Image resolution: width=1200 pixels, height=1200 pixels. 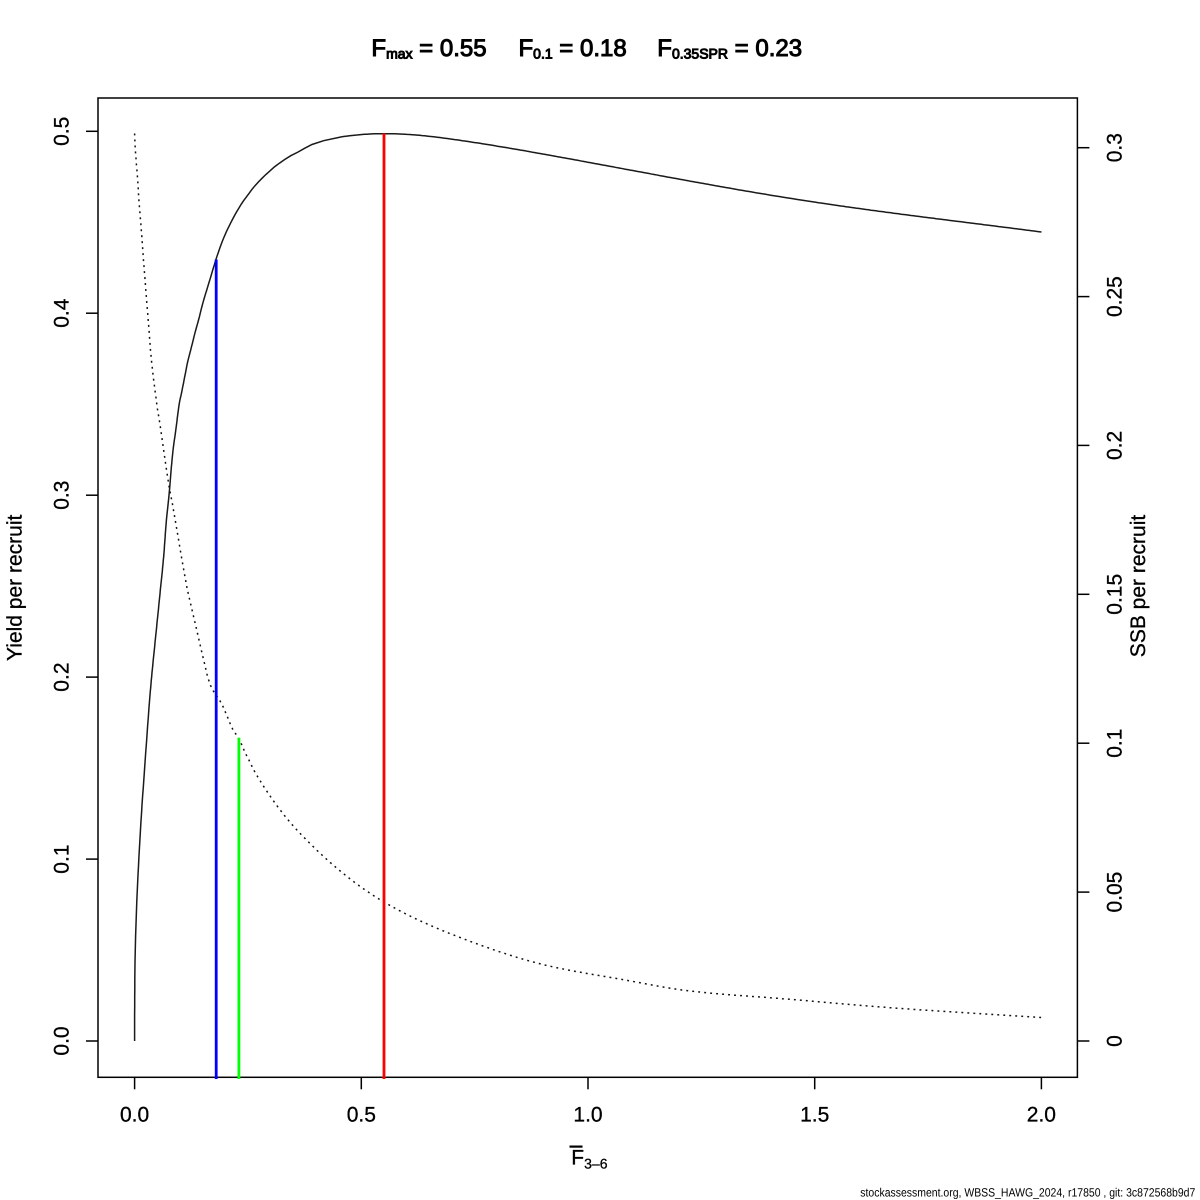 What do you see at coordinates (1114, 594) in the screenshot?
I see `svg-text: 0.15` at bounding box center [1114, 594].